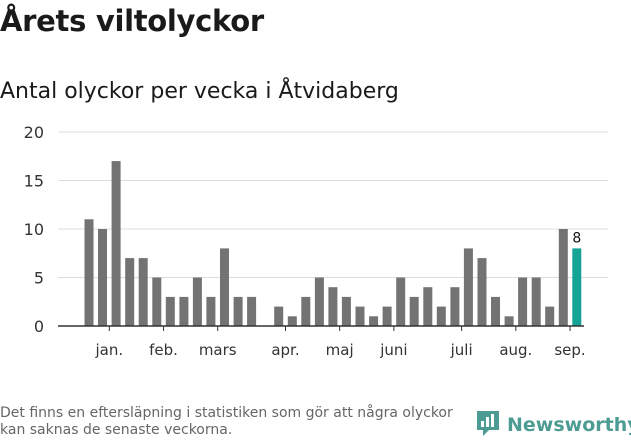 The image size is (631, 441). I want to click on x-tick-label: maj, so click(340, 350).